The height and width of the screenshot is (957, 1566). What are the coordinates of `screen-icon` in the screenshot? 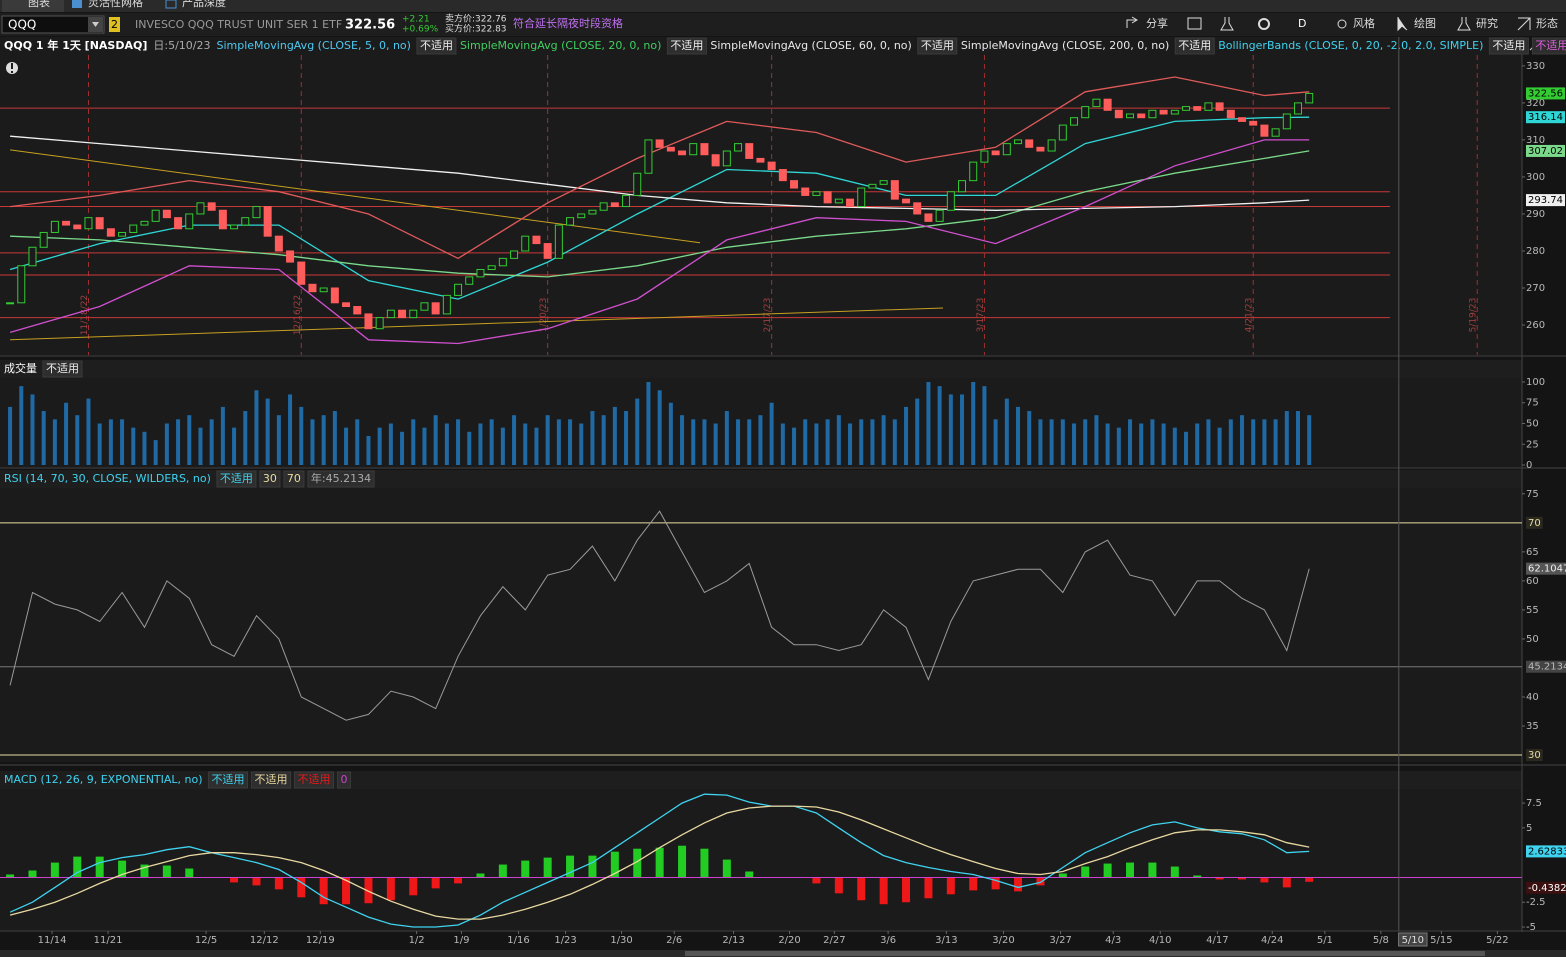 It's located at (1194, 23).